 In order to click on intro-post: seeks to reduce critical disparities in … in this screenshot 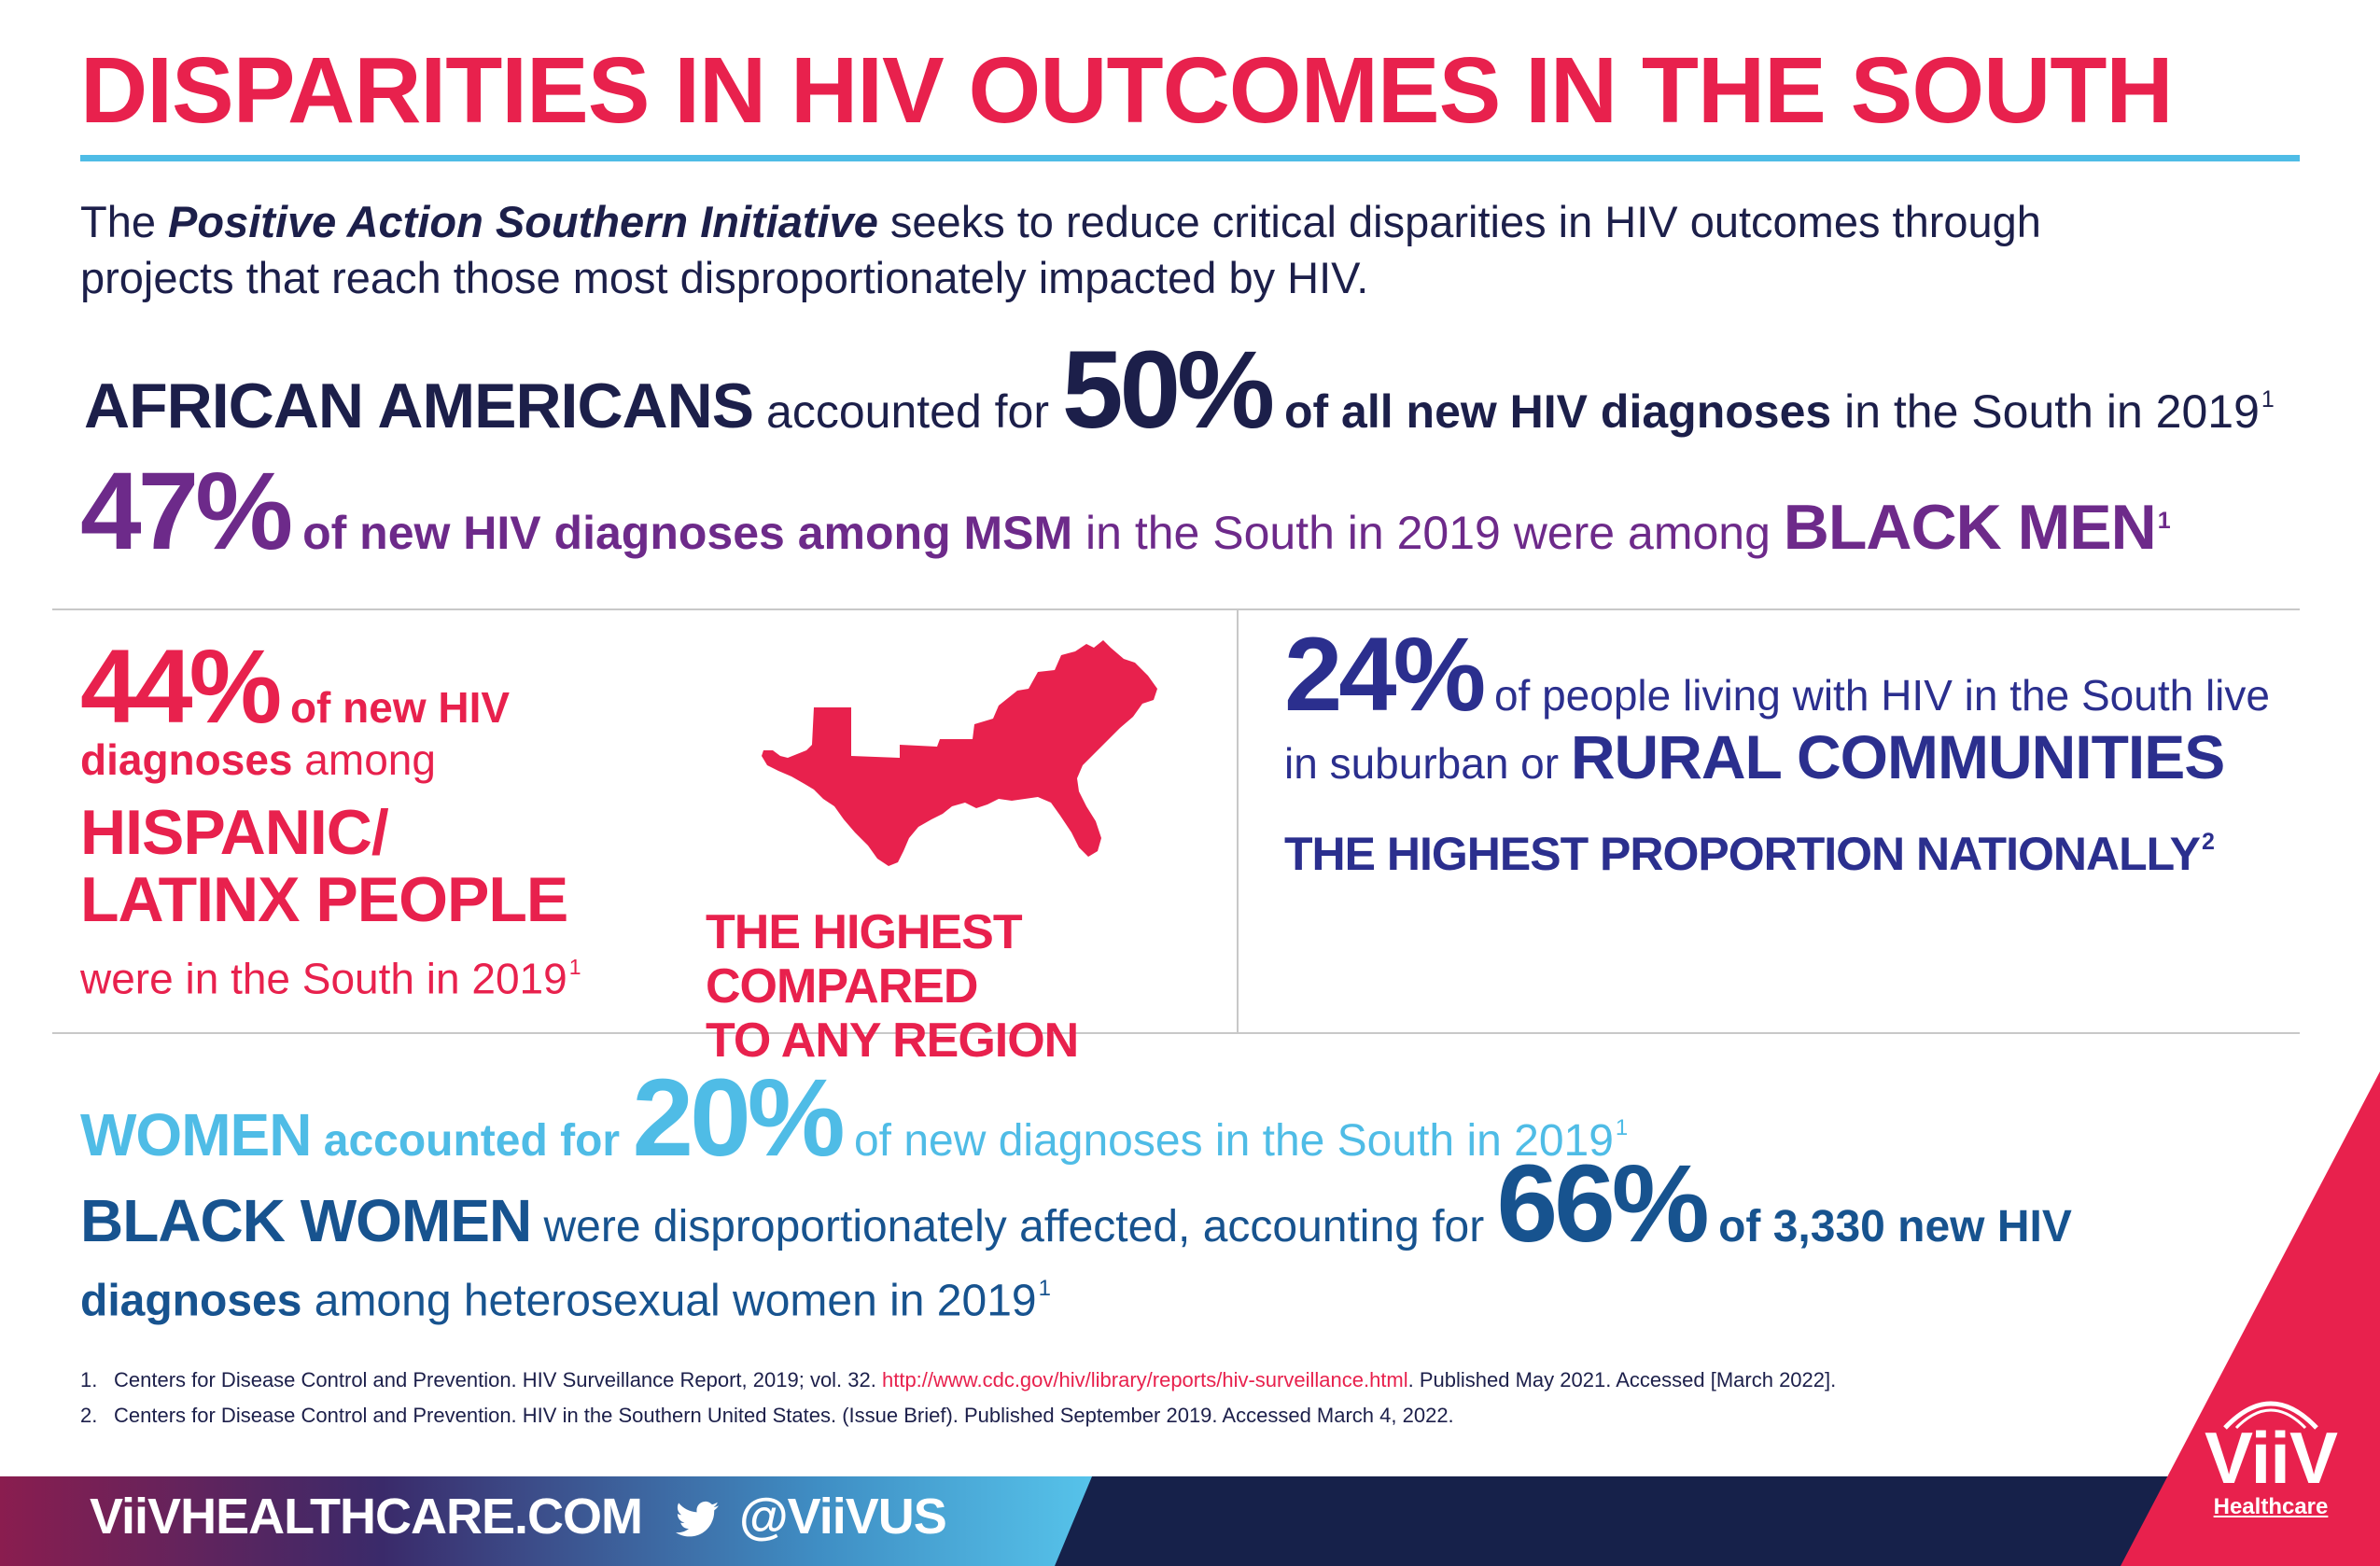, I will do `click(1060, 249)`.